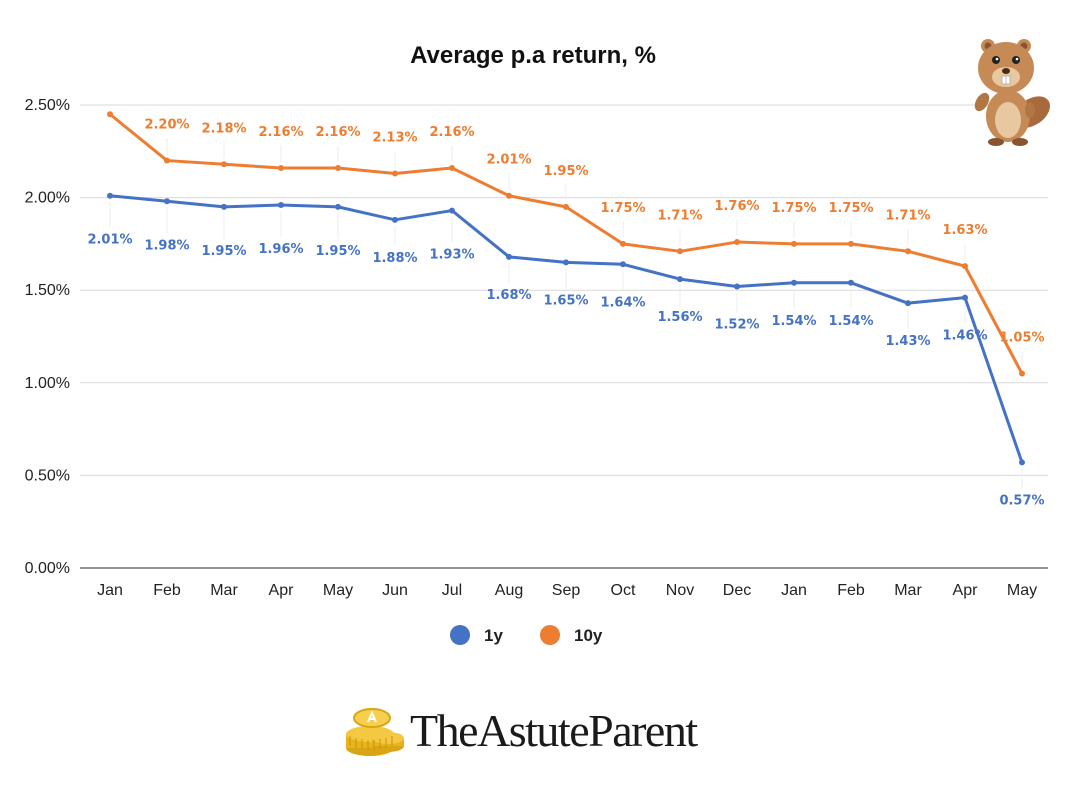  Describe the element at coordinates (375, 732) in the screenshot. I see `coin-stack-icon` at that location.